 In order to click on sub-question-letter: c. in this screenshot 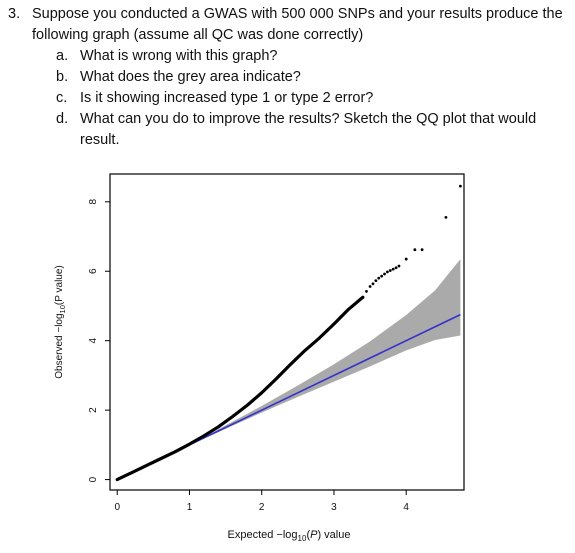, I will do `click(62, 98)`.